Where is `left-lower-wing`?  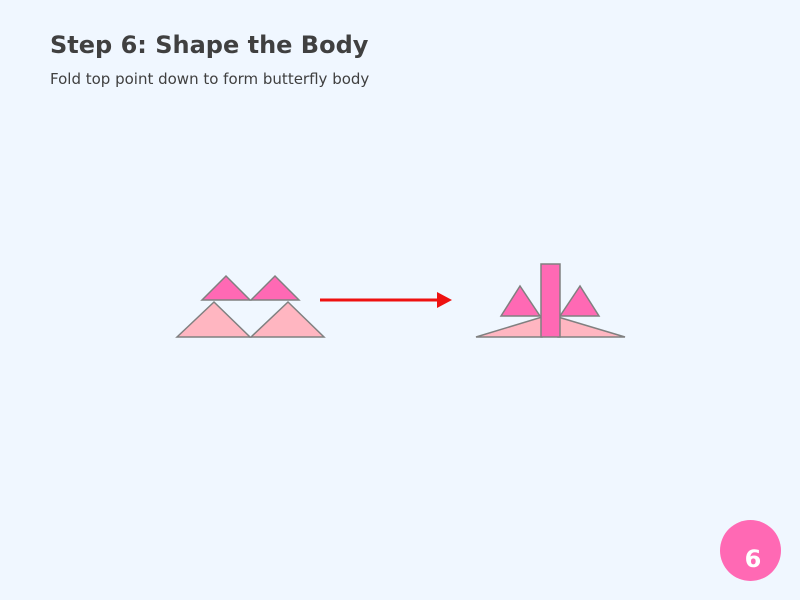
left-lower-wing is located at coordinates (509, 326).